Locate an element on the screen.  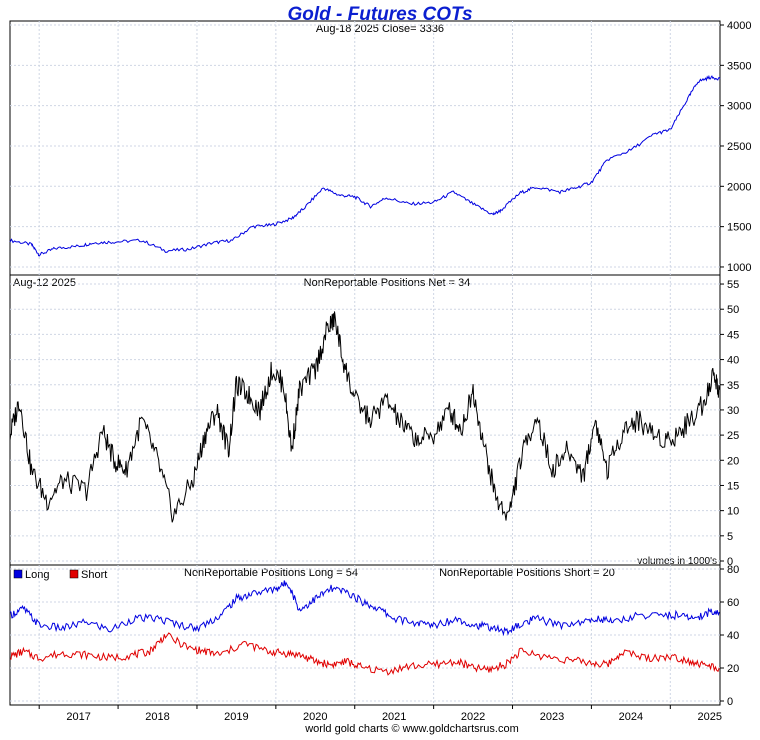
x-tick-label: 2024 is located at coordinates (631, 717).